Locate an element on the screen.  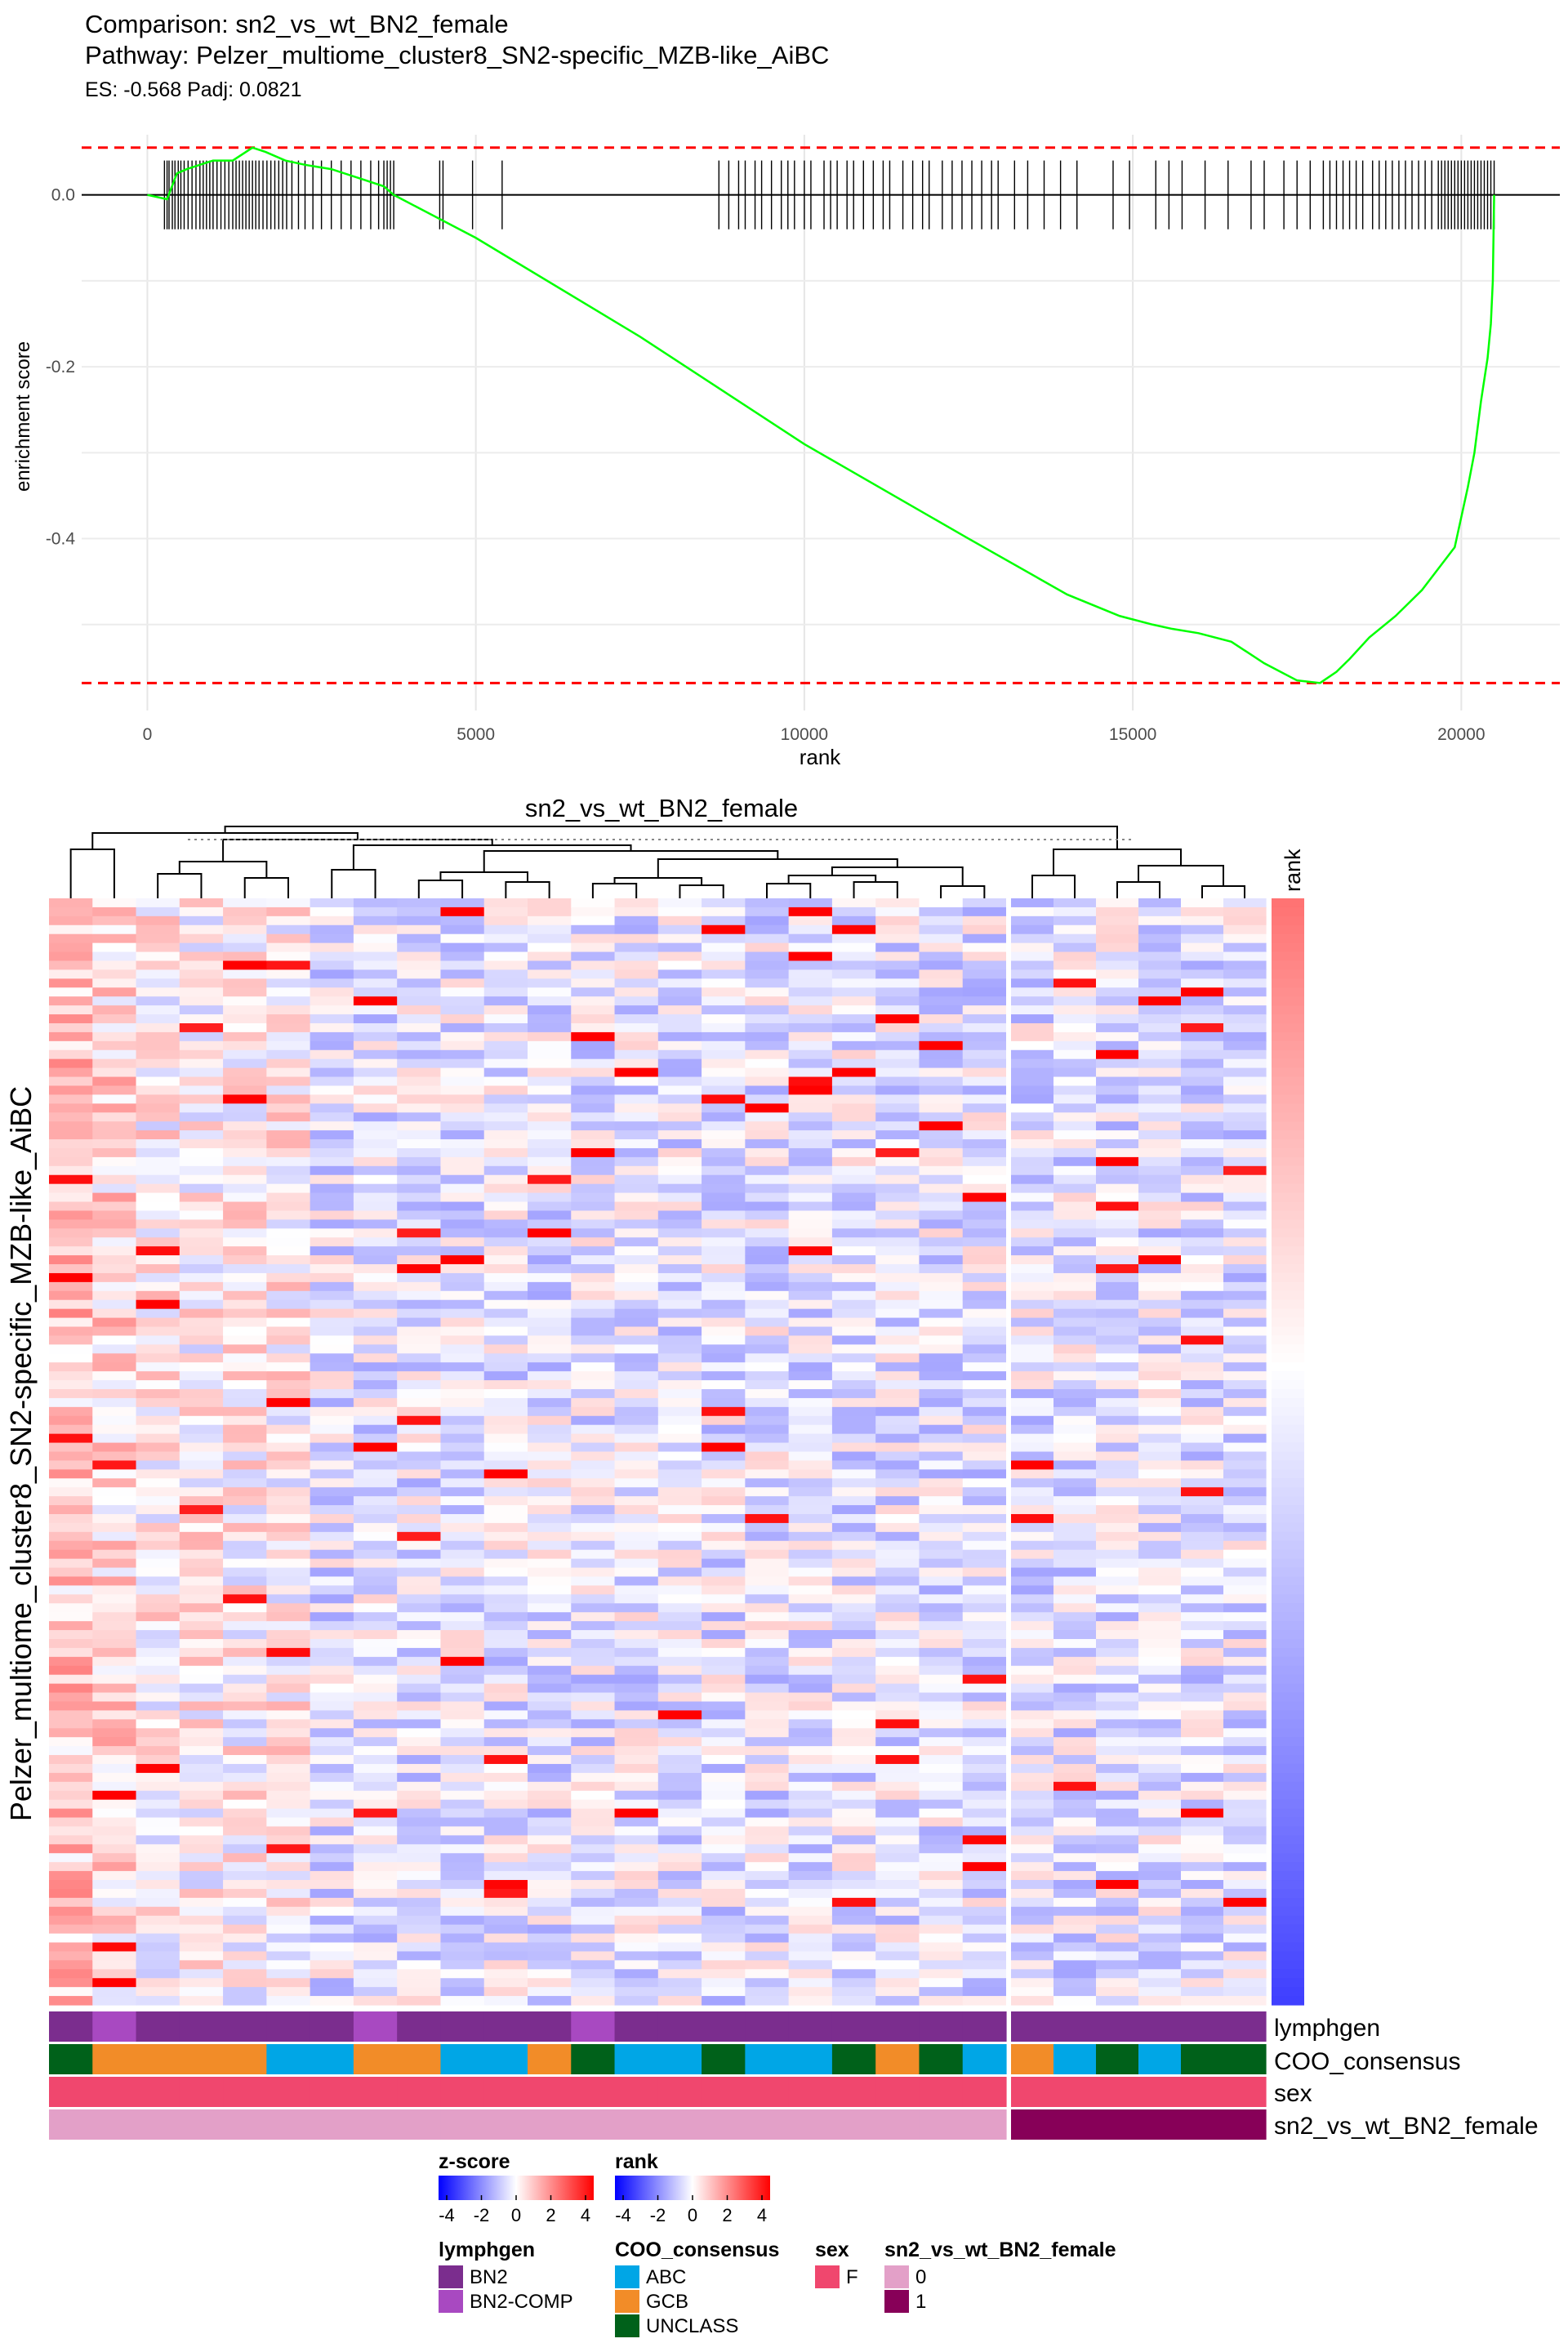
legend-item-label: BN2 is located at coordinates (489, 2277).